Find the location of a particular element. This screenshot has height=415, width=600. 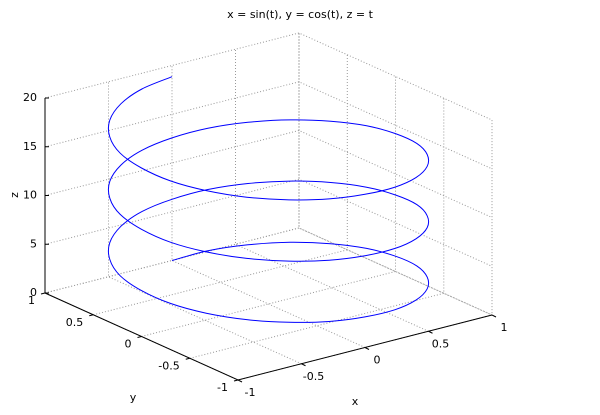

y-axis-label: y is located at coordinates (133, 397).